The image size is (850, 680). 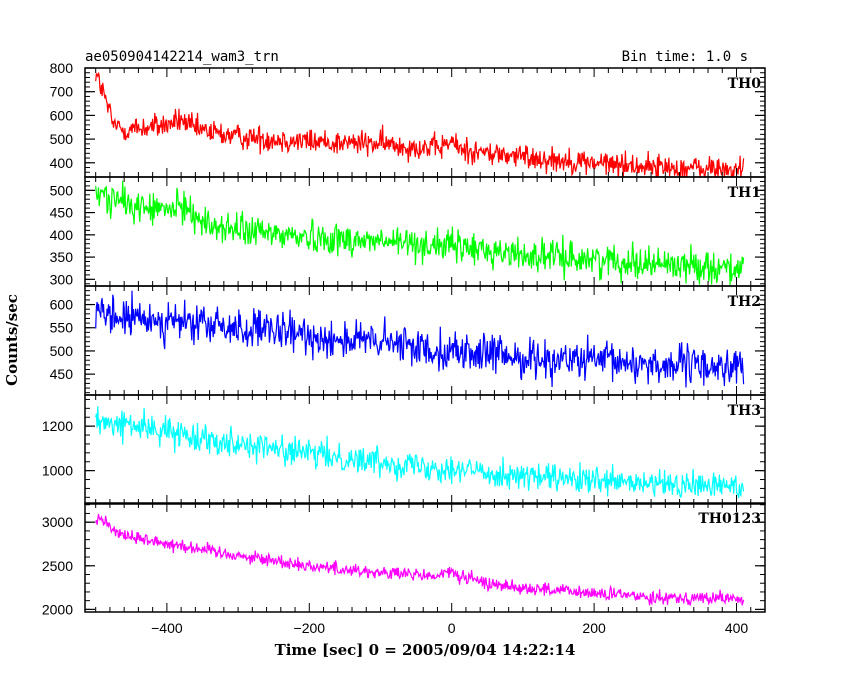 What do you see at coordinates (182, 57) in the screenshot?
I see `chart-title: ae050904142214_wam3_trn` at bounding box center [182, 57].